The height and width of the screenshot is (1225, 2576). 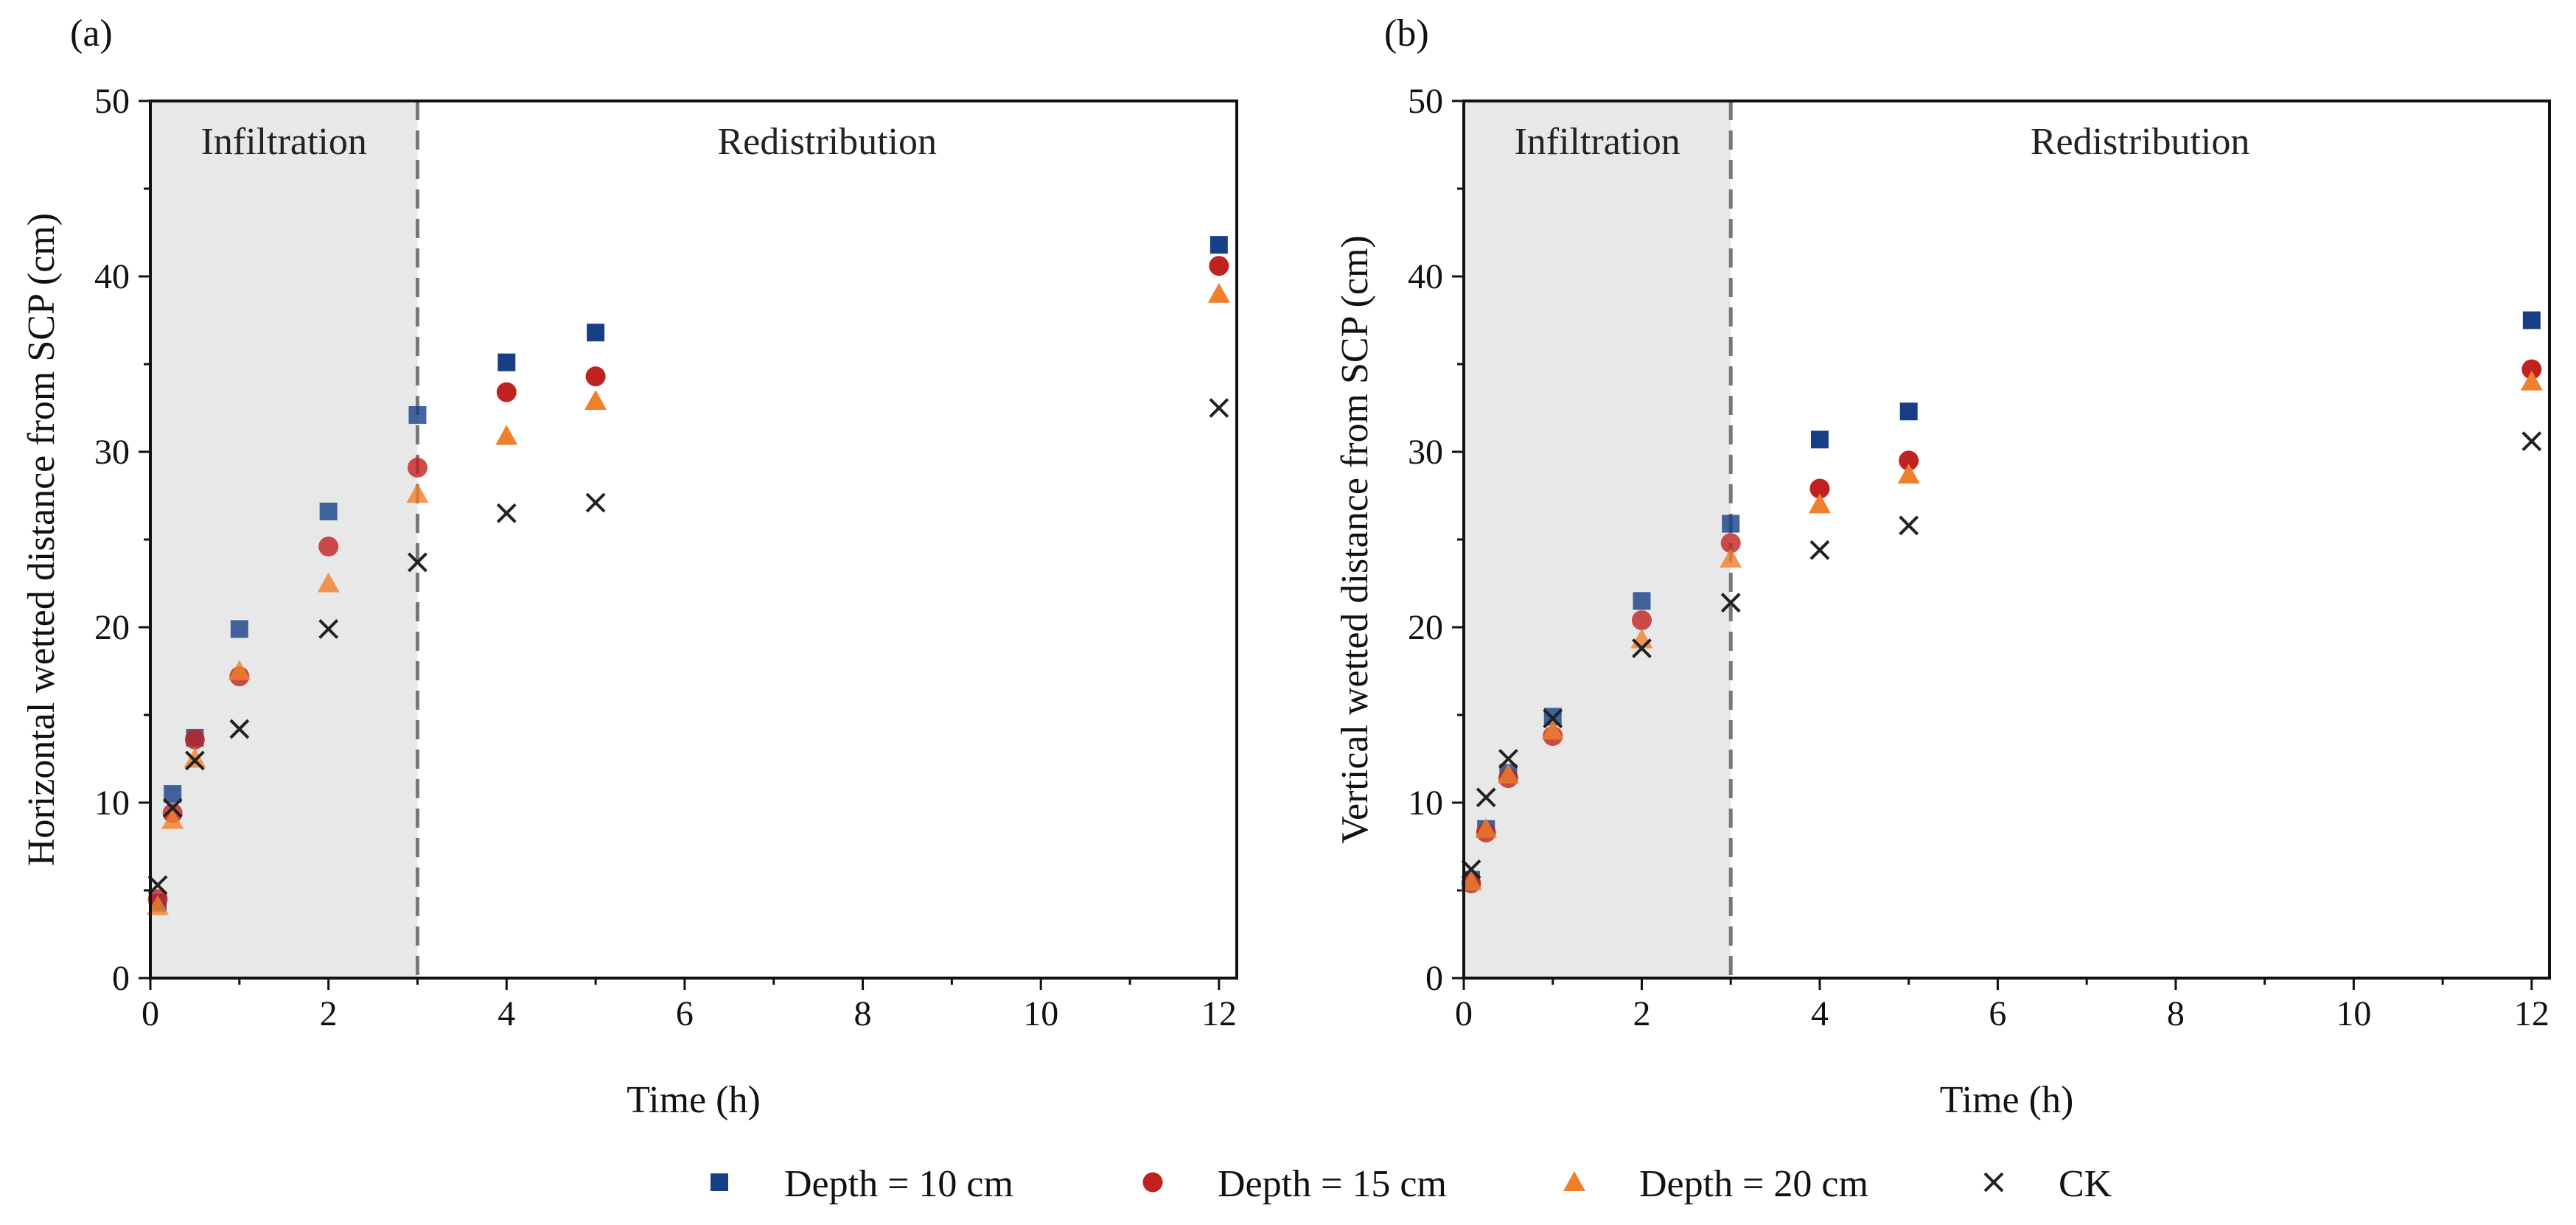 I want to click on legend-label: Depth = 20 cm, so click(x=1754, y=1184).